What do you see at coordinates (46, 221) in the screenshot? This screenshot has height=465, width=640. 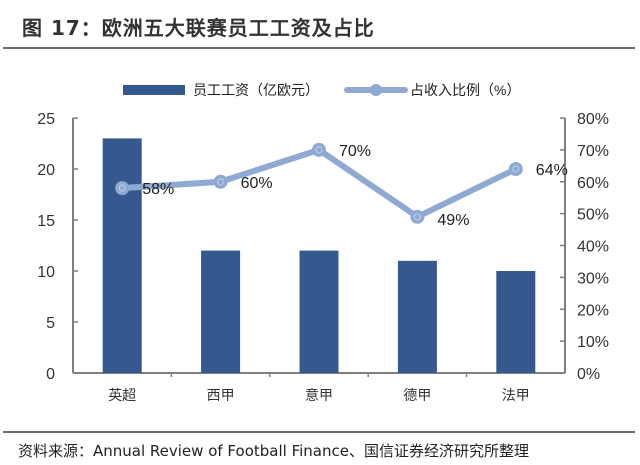 I see `left-axis-tick-label: 15` at bounding box center [46, 221].